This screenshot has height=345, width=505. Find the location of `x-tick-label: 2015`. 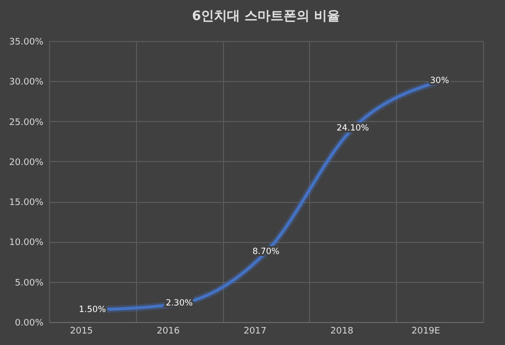

x-tick-label: 2015 is located at coordinates (81, 331).